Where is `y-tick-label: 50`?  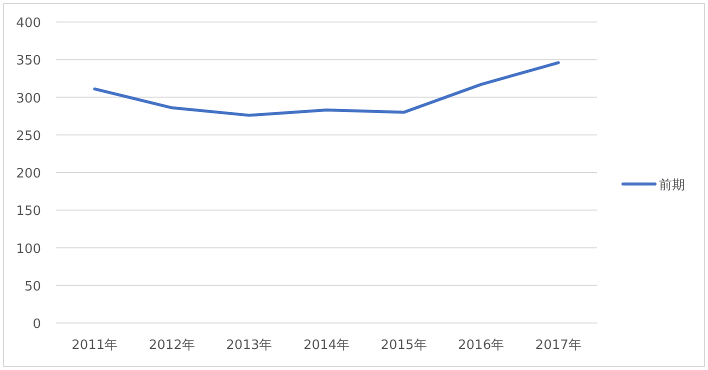 y-tick-label: 50 is located at coordinates (32, 286).